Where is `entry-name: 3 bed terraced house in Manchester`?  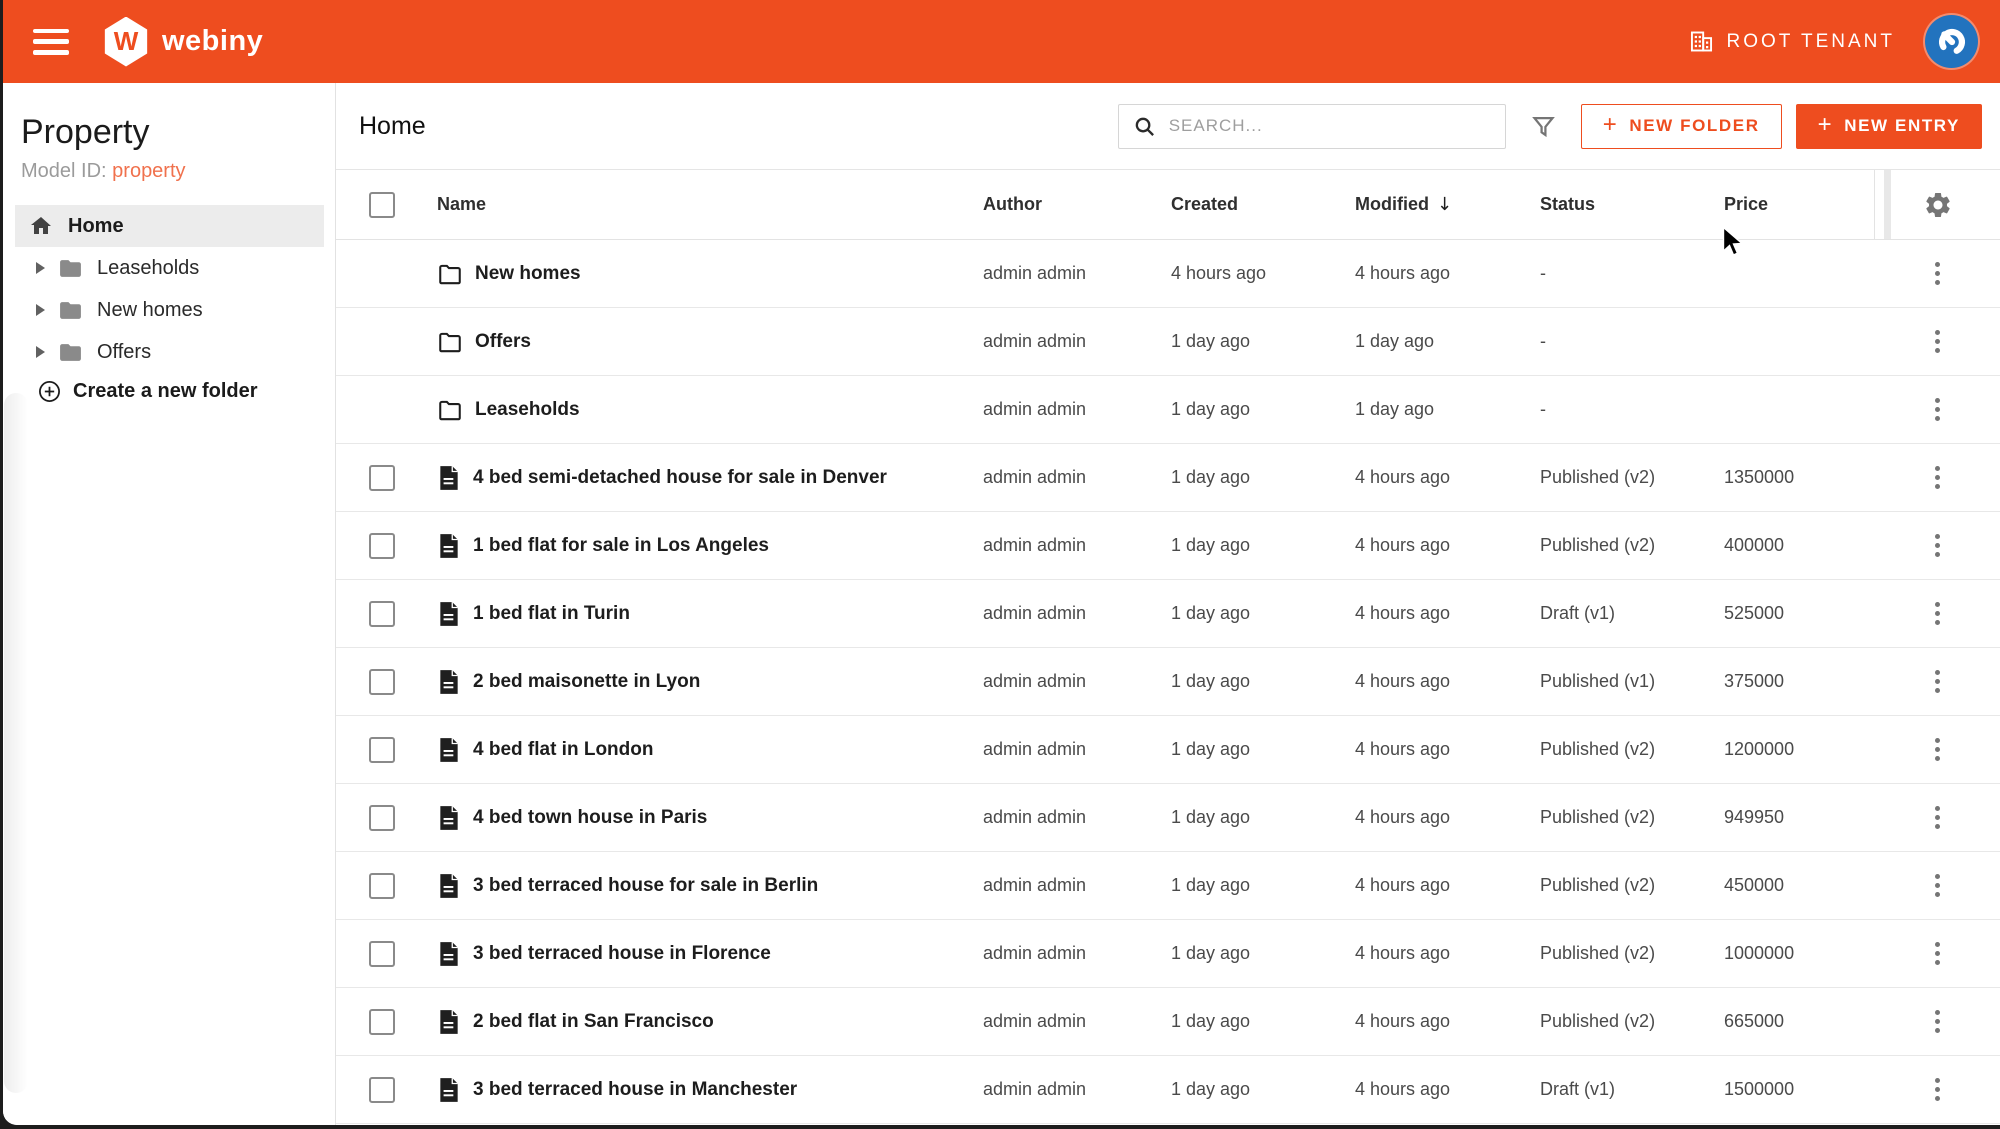 entry-name: 3 bed terraced house in Manchester is located at coordinates (635, 1089).